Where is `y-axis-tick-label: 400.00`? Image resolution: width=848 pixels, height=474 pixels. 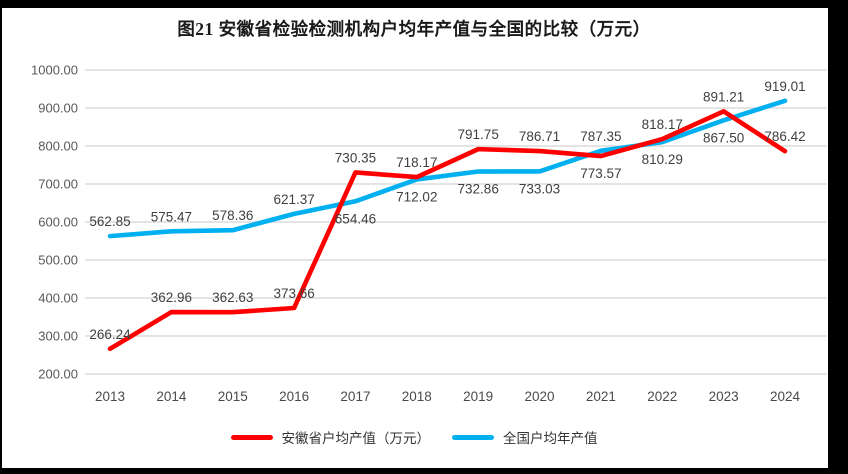 y-axis-tick-label: 400.00 is located at coordinates (58, 298).